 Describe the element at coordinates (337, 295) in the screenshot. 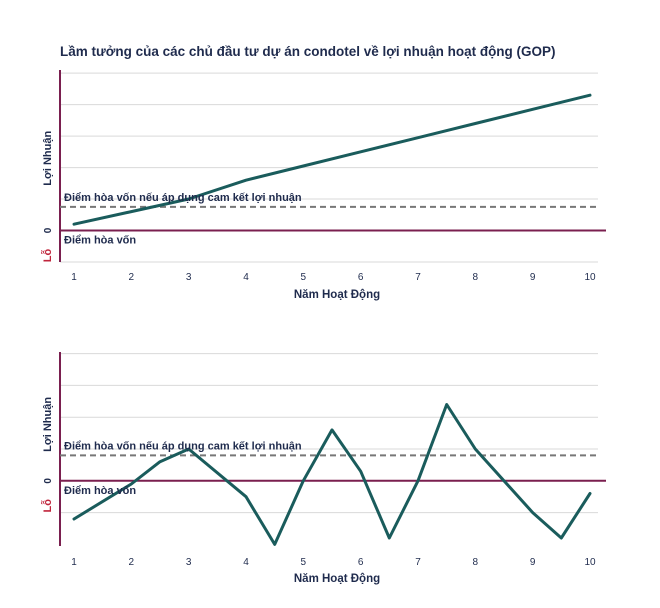

I see `chart1-x-axis-label: Năm Hoạt Động` at that location.